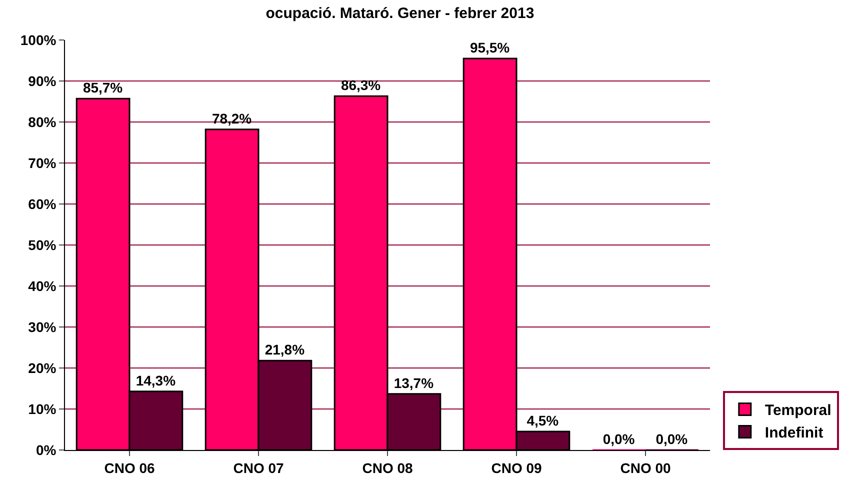 Image resolution: width=851 pixels, height=490 pixels. What do you see at coordinates (543, 420) in the screenshot?
I see `data-label: 4,5%` at bounding box center [543, 420].